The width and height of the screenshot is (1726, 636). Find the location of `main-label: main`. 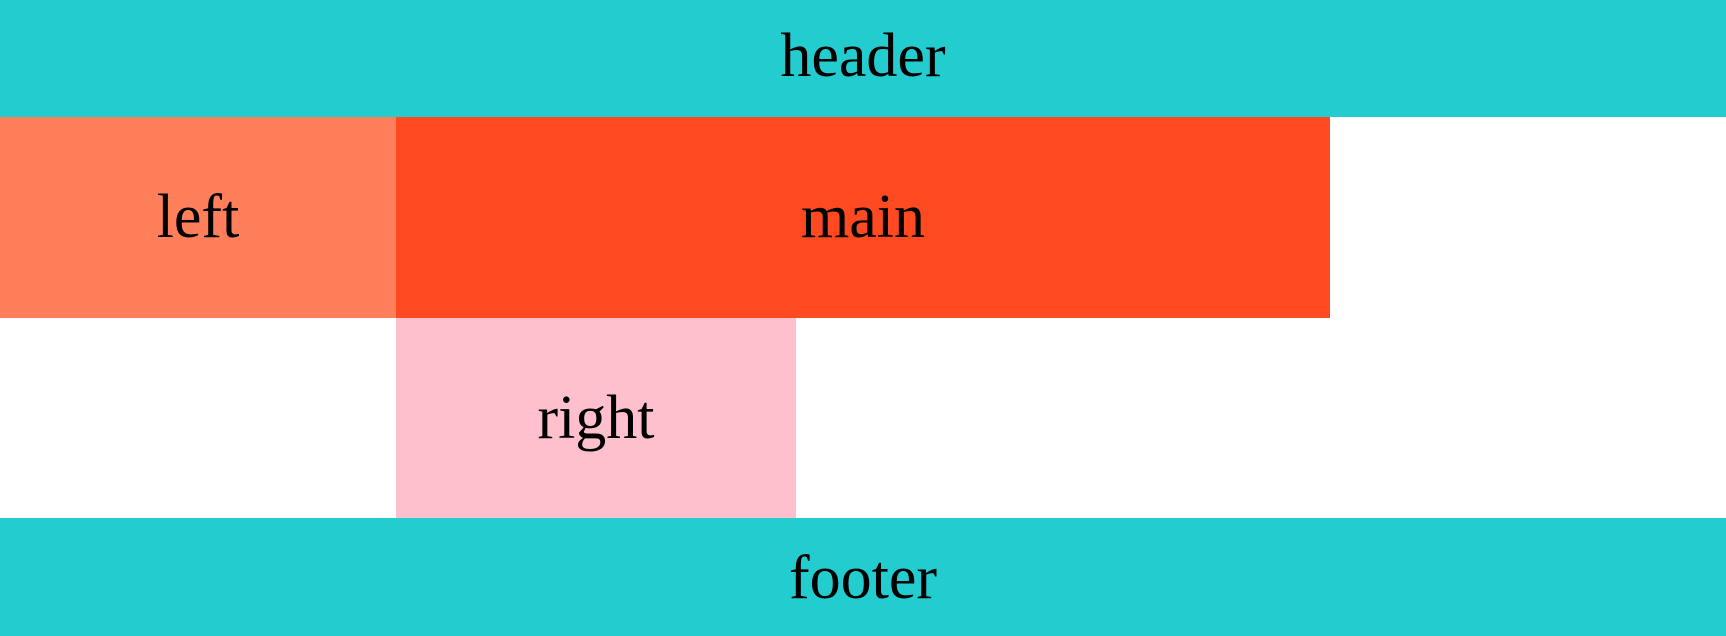

main-label: main is located at coordinates (863, 216).